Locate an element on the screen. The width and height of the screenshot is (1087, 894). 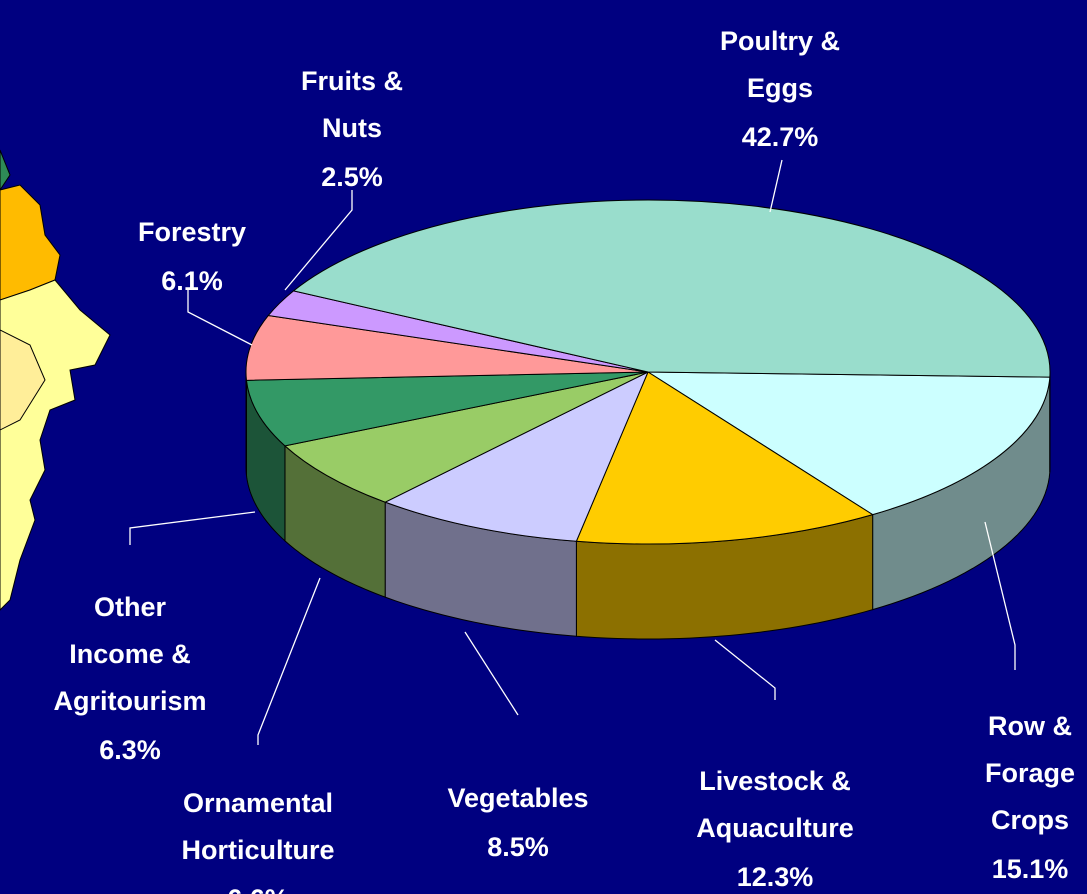
slice-label: Forestry is located at coordinates (192, 232).